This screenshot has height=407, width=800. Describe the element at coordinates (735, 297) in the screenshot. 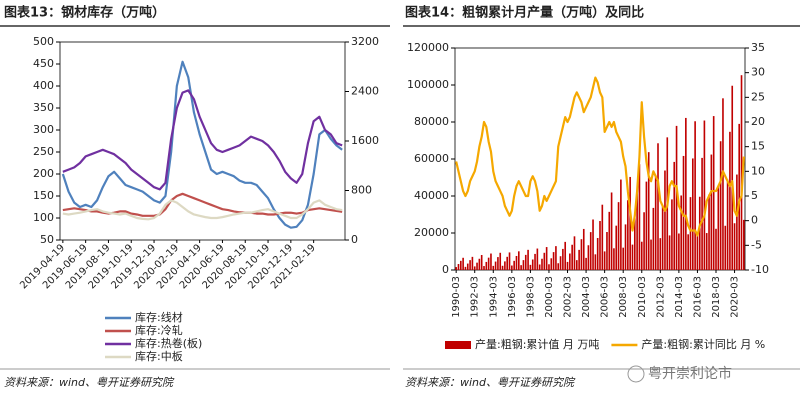

I see `x-tick-label: 2020-03` at that location.